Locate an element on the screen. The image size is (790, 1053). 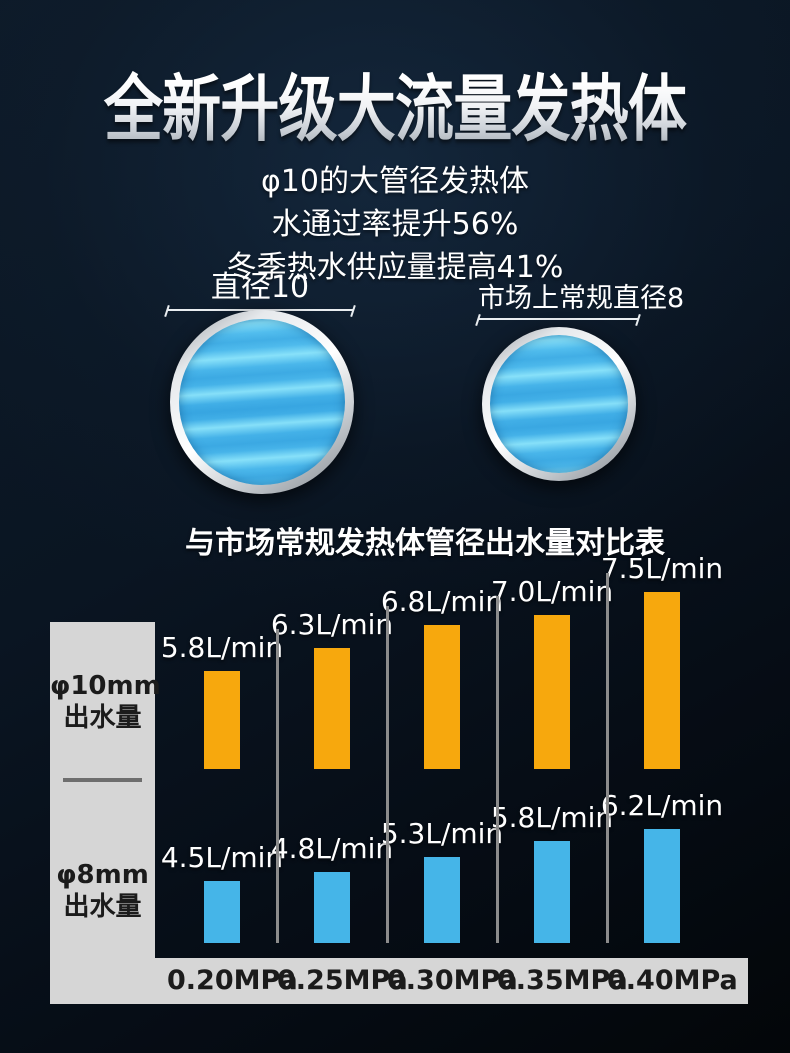
row-label-line: φ8mm is located at coordinates (102, 875).